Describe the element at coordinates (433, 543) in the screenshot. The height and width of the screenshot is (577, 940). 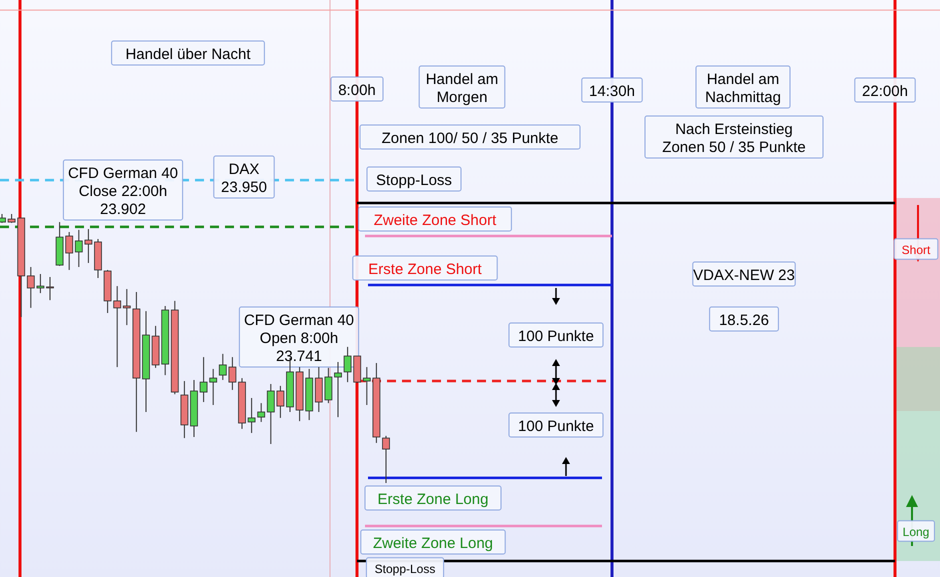
I see `ref-line-label: Zweite Zone Long` at that location.